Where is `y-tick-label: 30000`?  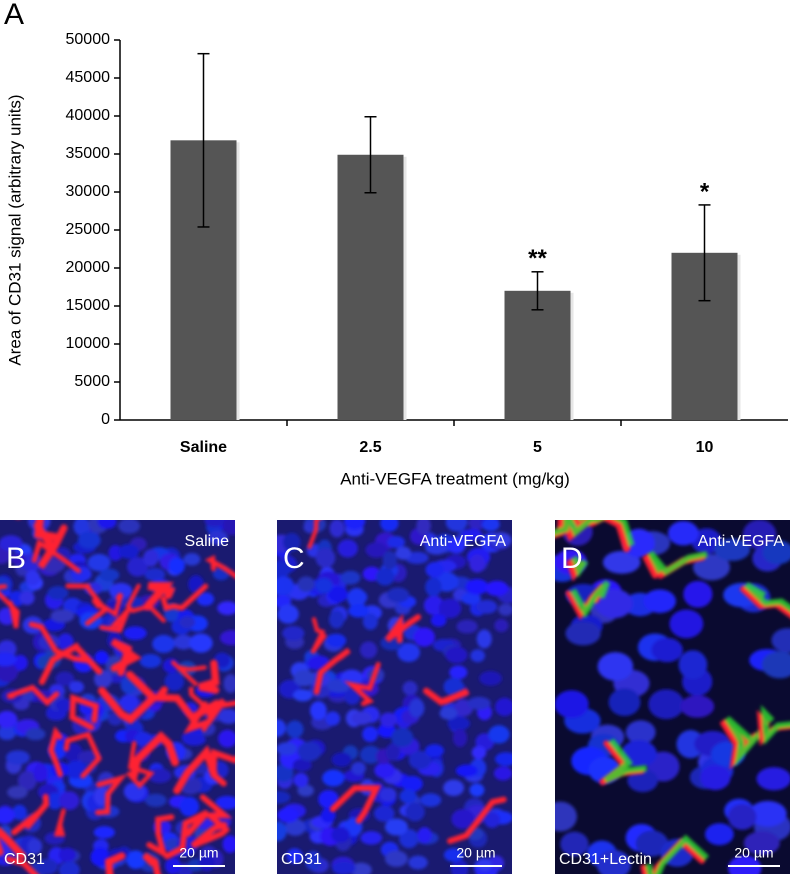 y-tick-label: 30000 is located at coordinates (88, 191).